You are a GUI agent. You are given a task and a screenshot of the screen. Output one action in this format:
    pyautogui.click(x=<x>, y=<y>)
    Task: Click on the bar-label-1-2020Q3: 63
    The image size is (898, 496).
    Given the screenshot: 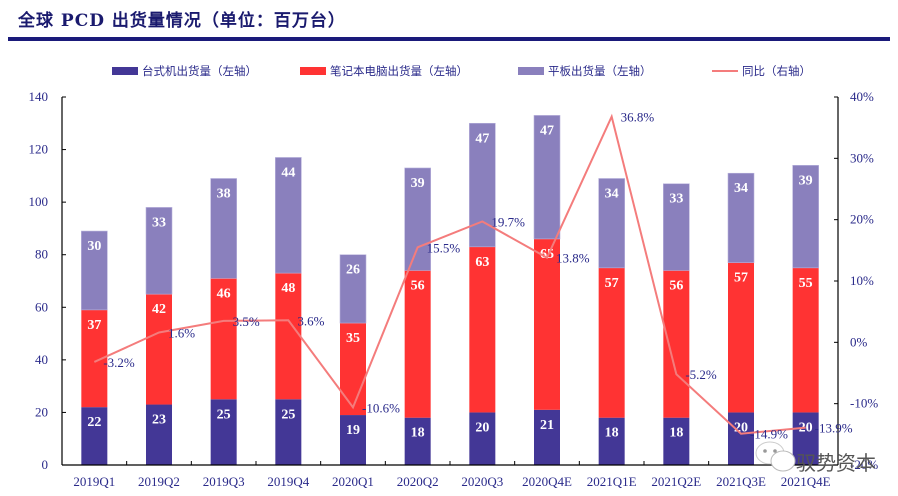 What is the action you would take?
    pyautogui.click(x=482, y=262)
    